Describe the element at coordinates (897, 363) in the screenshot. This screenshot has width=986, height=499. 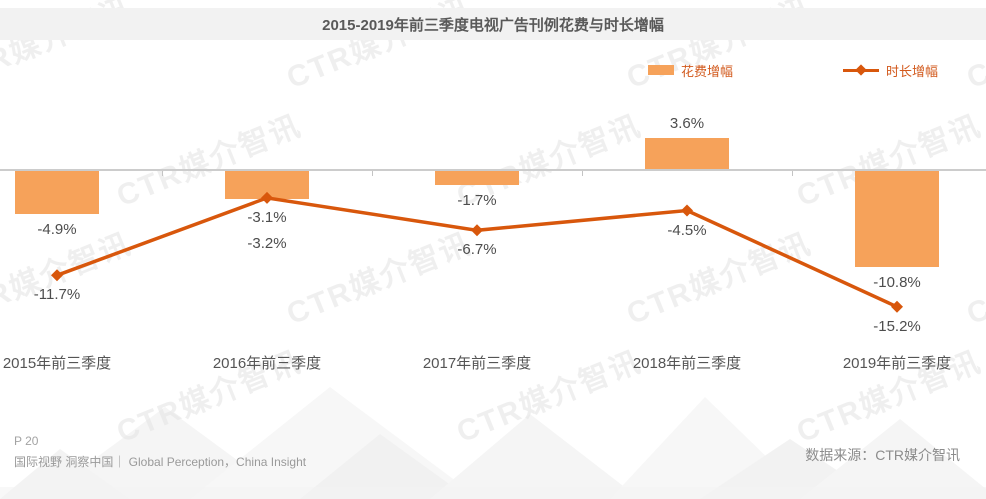
I see `x-axis-label: 2019年前三季度` at that location.